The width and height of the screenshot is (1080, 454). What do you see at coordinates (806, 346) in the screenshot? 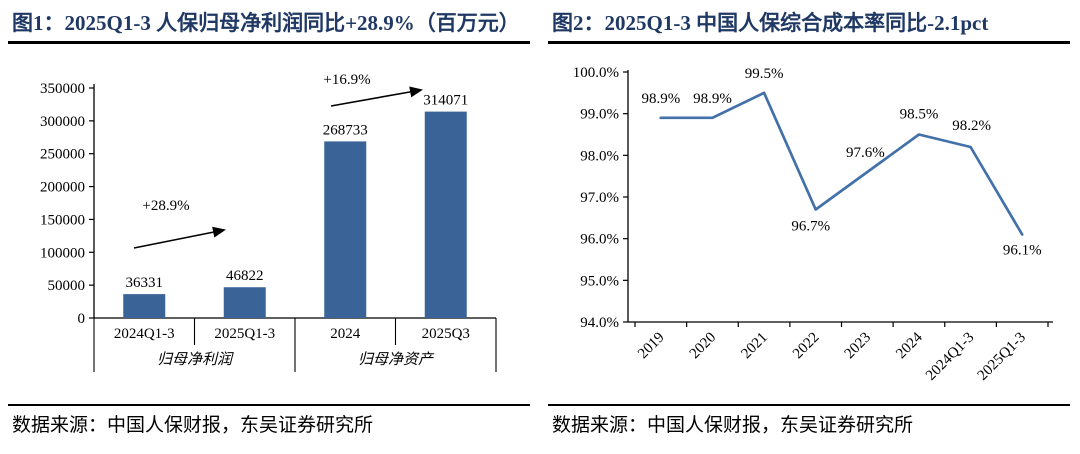
I see `x-tick-label: 2022` at bounding box center [806, 346].